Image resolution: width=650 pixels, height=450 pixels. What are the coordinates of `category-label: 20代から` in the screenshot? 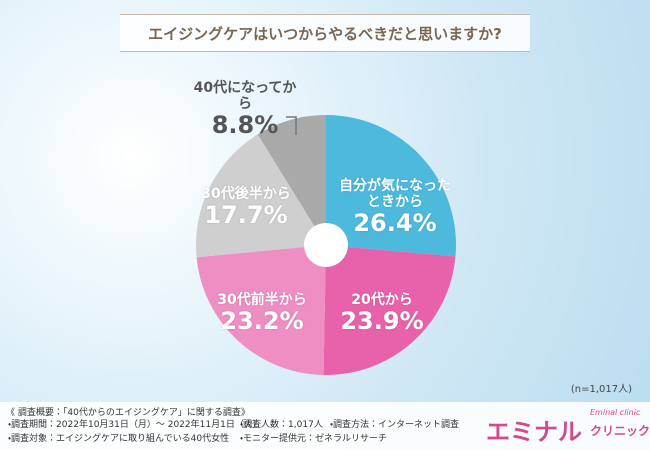 It's located at (382, 300).